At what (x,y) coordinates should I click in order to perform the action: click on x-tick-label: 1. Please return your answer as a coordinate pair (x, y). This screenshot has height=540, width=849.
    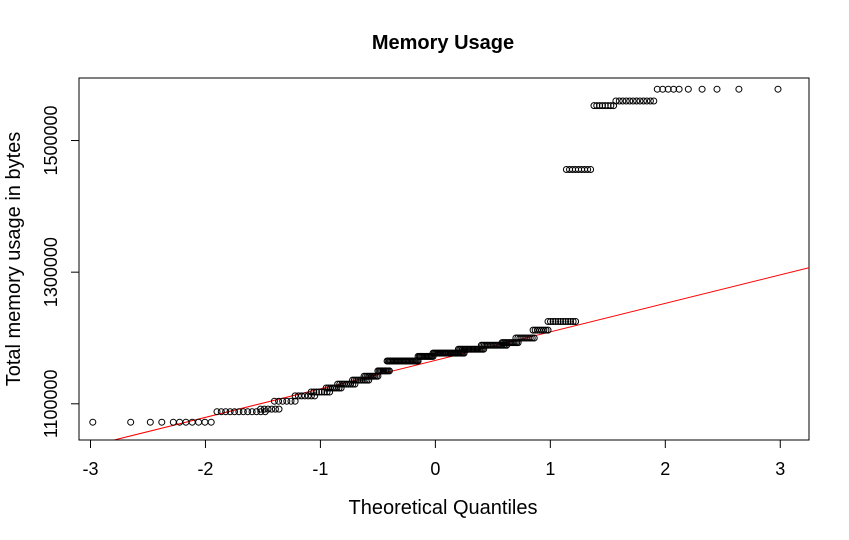
    Looking at the image, I should click on (550, 469).